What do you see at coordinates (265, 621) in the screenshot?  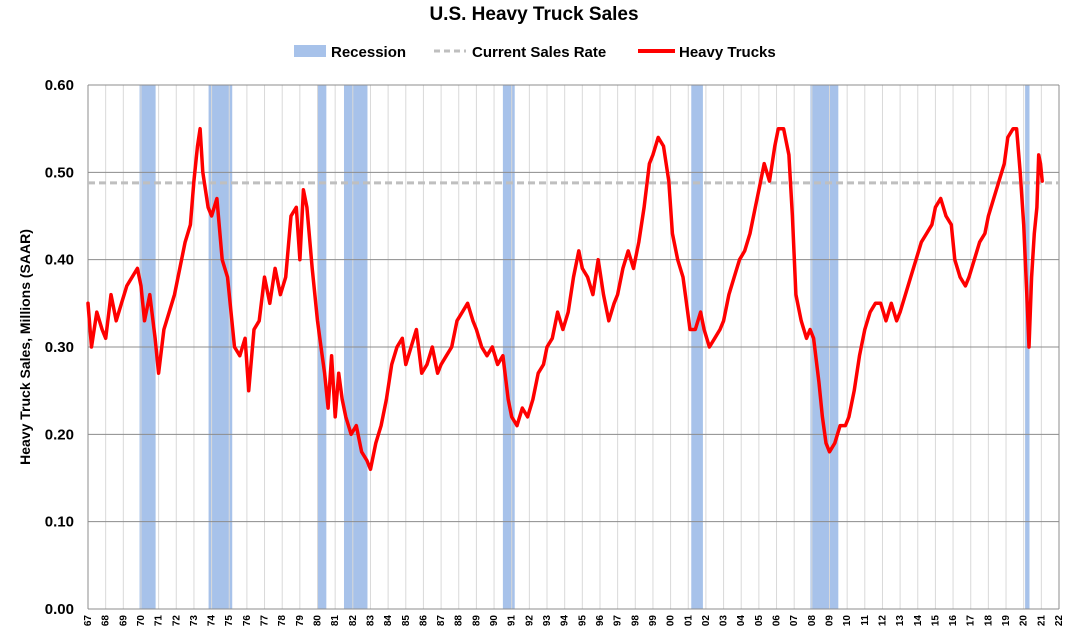 I see `x-tick-label-10: 77` at bounding box center [265, 621].